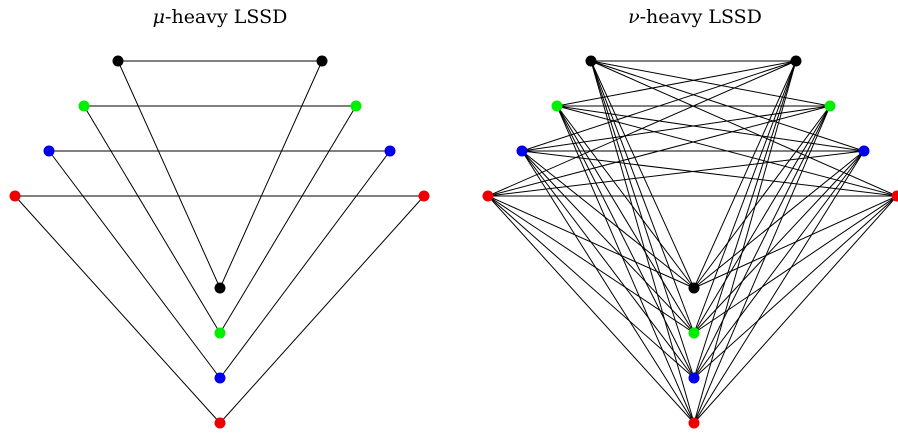  I want to click on nu-title-rest: -heavy LSSD, so click(701, 17).